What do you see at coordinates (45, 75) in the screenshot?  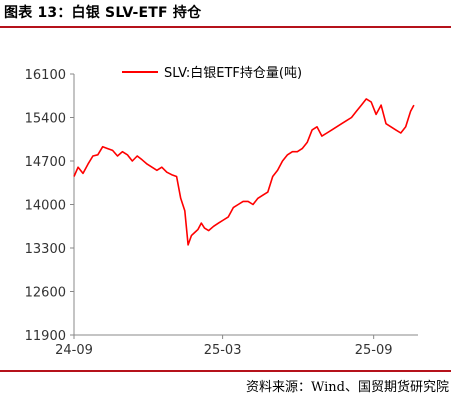 I see `y-tick-label: 16100` at bounding box center [45, 75].